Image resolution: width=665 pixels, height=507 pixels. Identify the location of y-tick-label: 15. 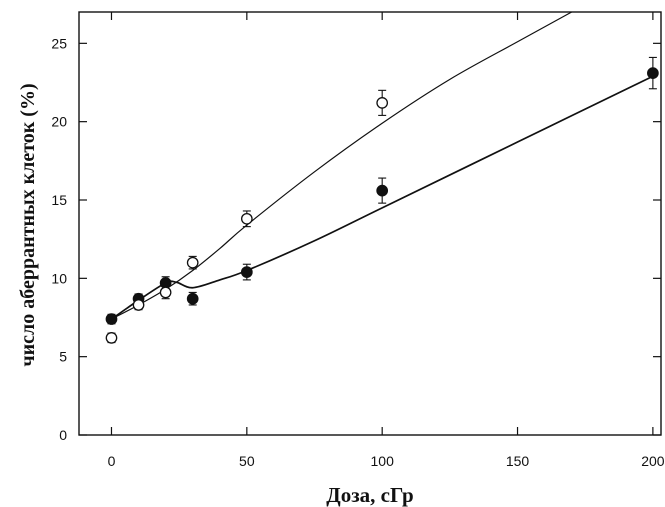
(59, 200).